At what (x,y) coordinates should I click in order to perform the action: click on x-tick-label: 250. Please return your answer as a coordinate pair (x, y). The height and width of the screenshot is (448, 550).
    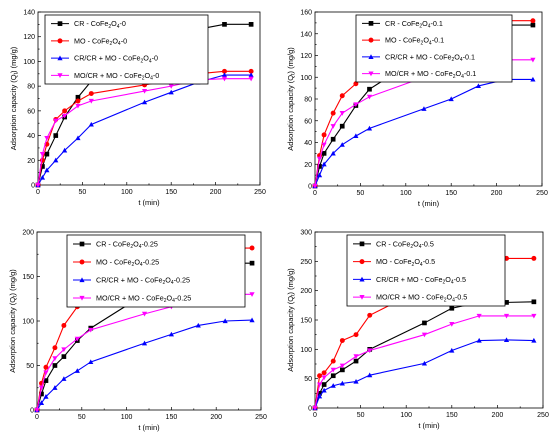
    Looking at the image, I should click on (543, 415).